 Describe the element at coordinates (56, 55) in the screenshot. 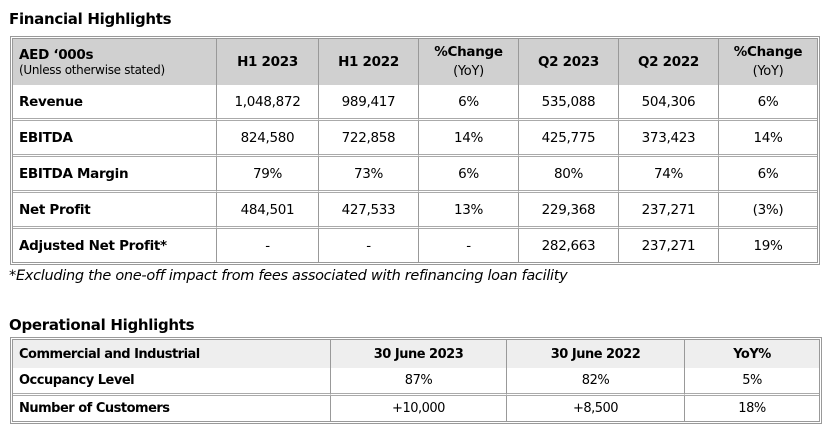

I see `unit-label: AED ‘000s` at that location.